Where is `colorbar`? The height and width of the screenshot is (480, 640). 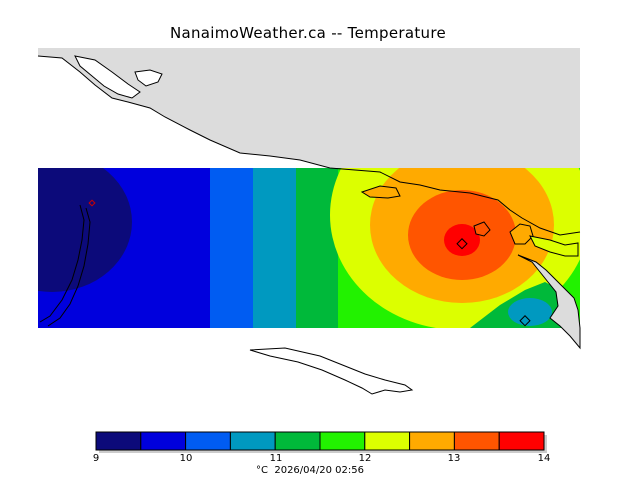
colorbar is located at coordinates (321, 442).